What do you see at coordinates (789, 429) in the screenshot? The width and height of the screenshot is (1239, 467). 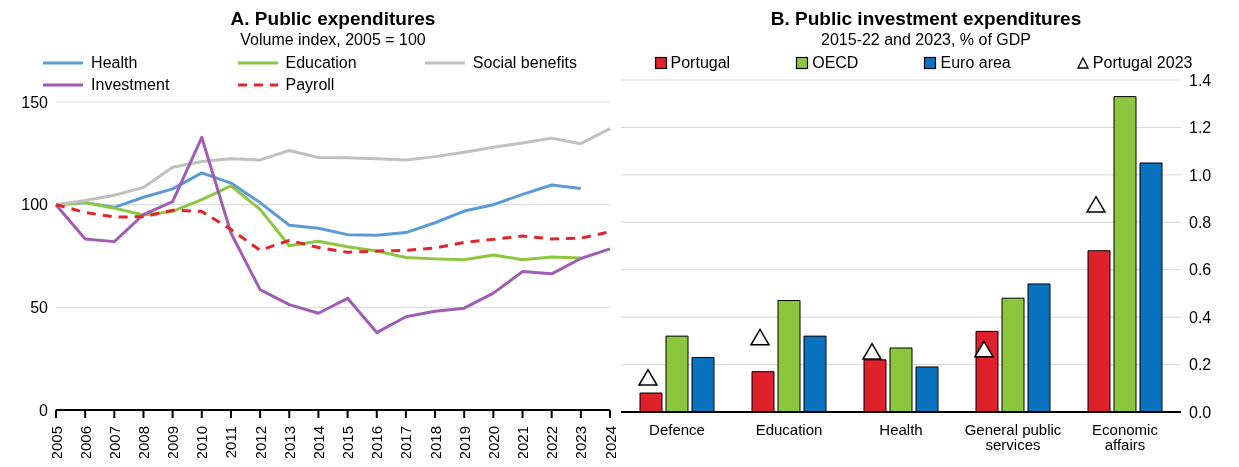 I see `x-tick-label: Education` at bounding box center [789, 429].